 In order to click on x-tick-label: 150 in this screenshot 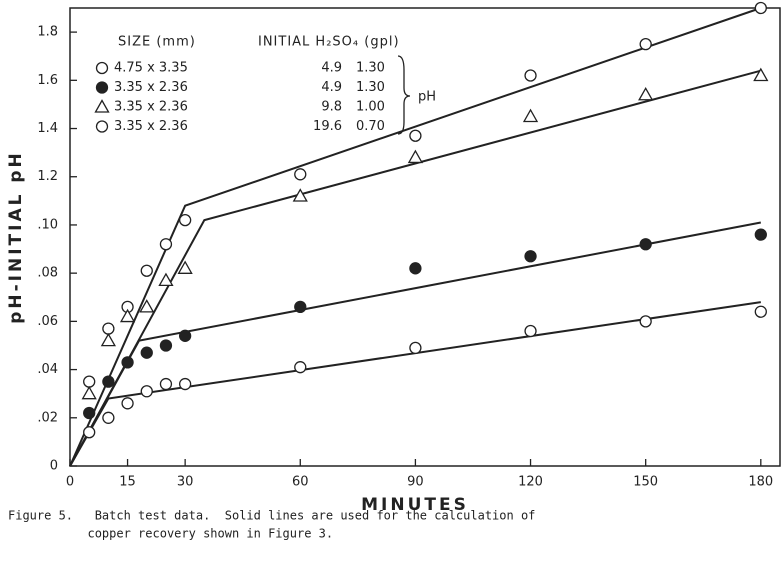, I will do `click(645, 482)`.